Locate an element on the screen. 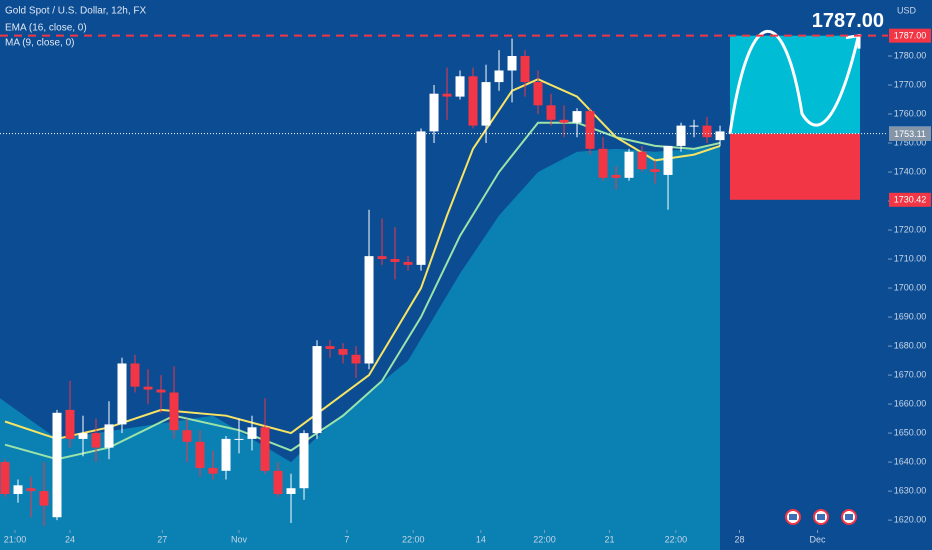 Image resolution: width=932 pixels, height=550 pixels. chart-title: Gold Spot / U.S. Dollar, 12h, FX is located at coordinates (76, 11).